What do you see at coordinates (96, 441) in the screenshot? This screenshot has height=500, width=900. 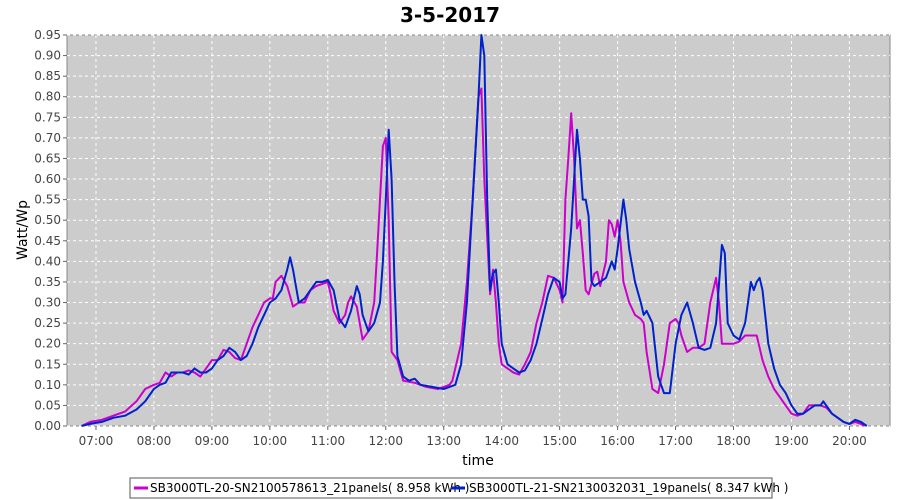 I see `x-tick-label: 07:00` at bounding box center [96, 441].